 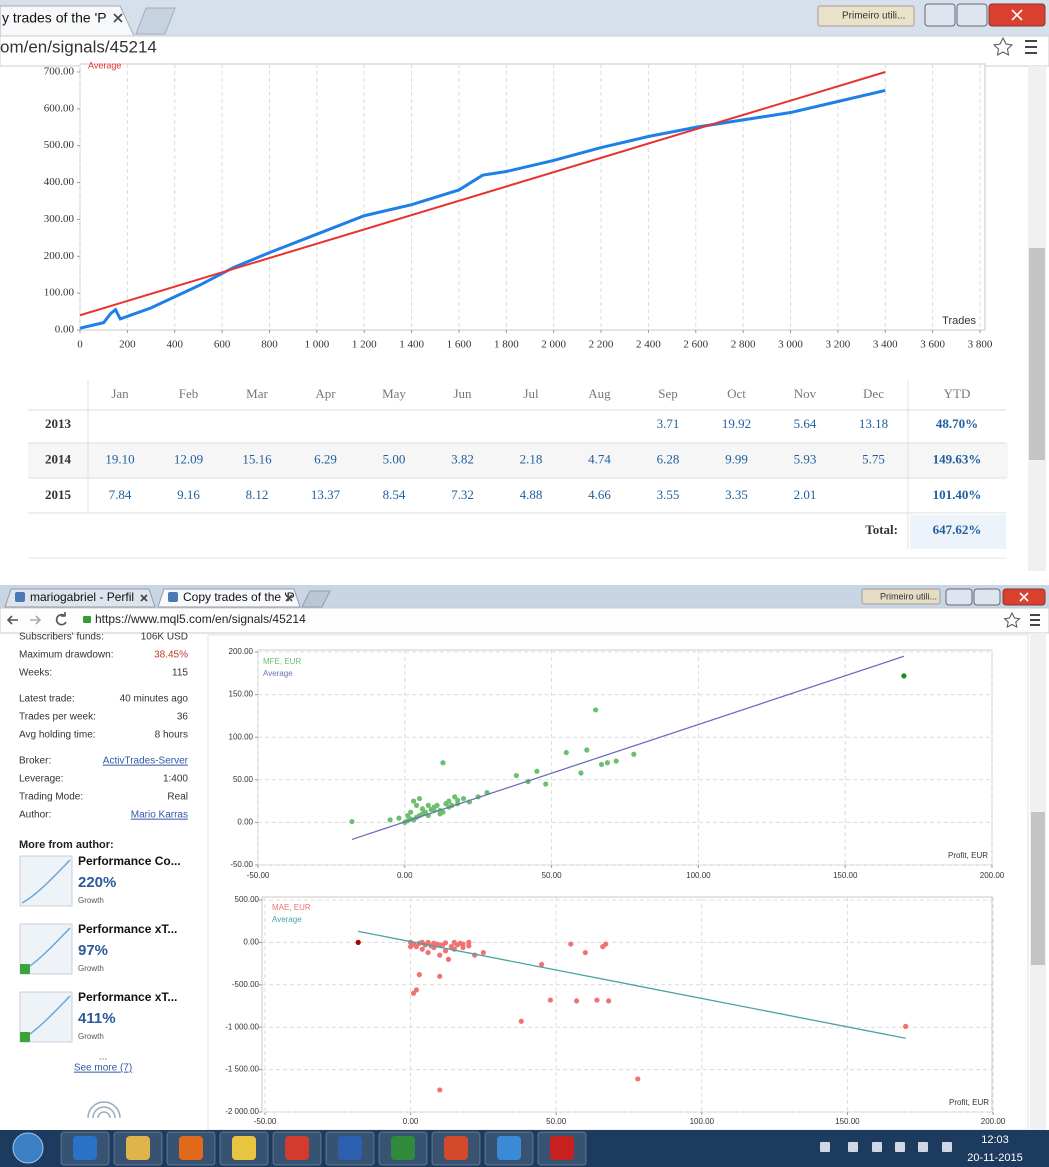 I want to click on stat-link: ActivTrades-Server, so click(x=146, y=761).